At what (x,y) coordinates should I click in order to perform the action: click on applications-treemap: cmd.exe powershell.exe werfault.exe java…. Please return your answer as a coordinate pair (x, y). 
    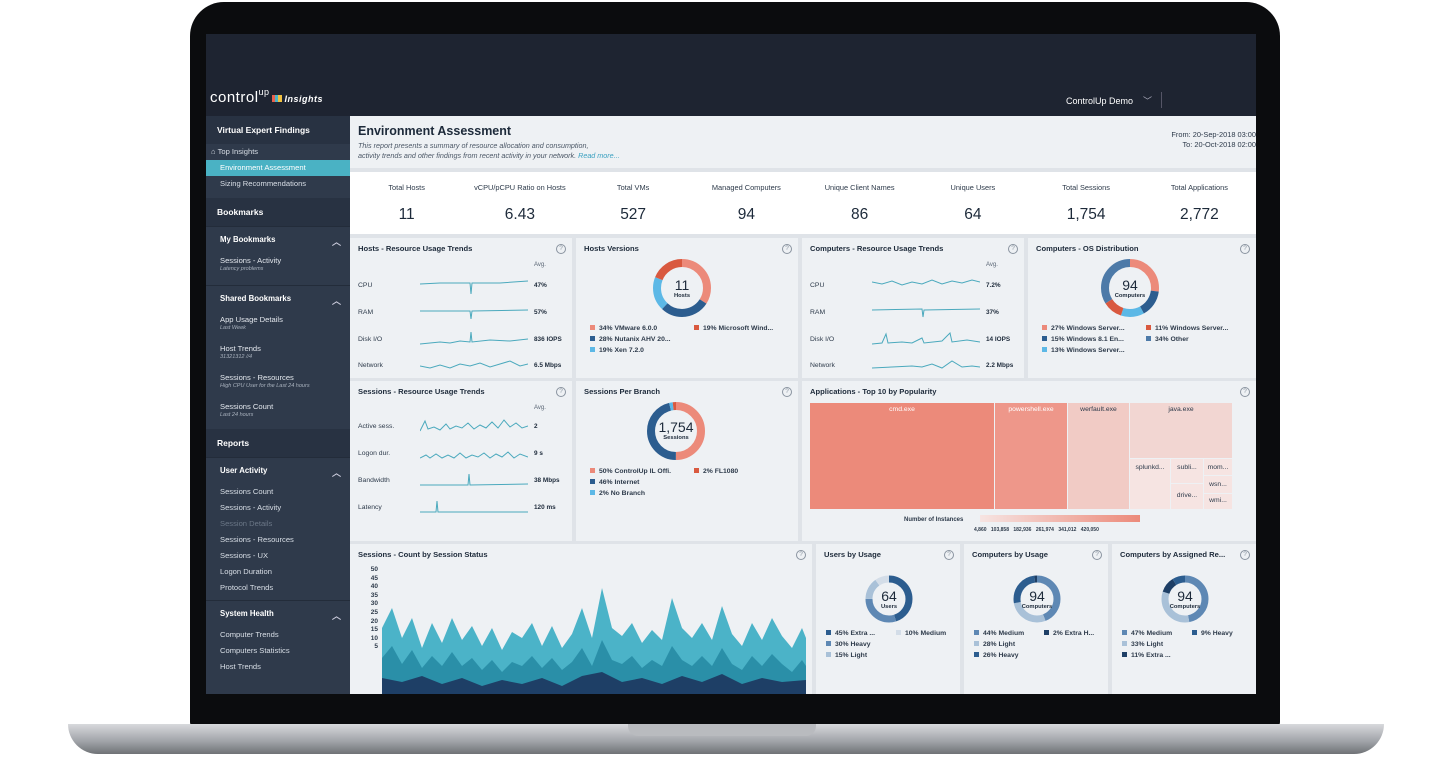
    Looking at the image, I should click on (1021, 456).